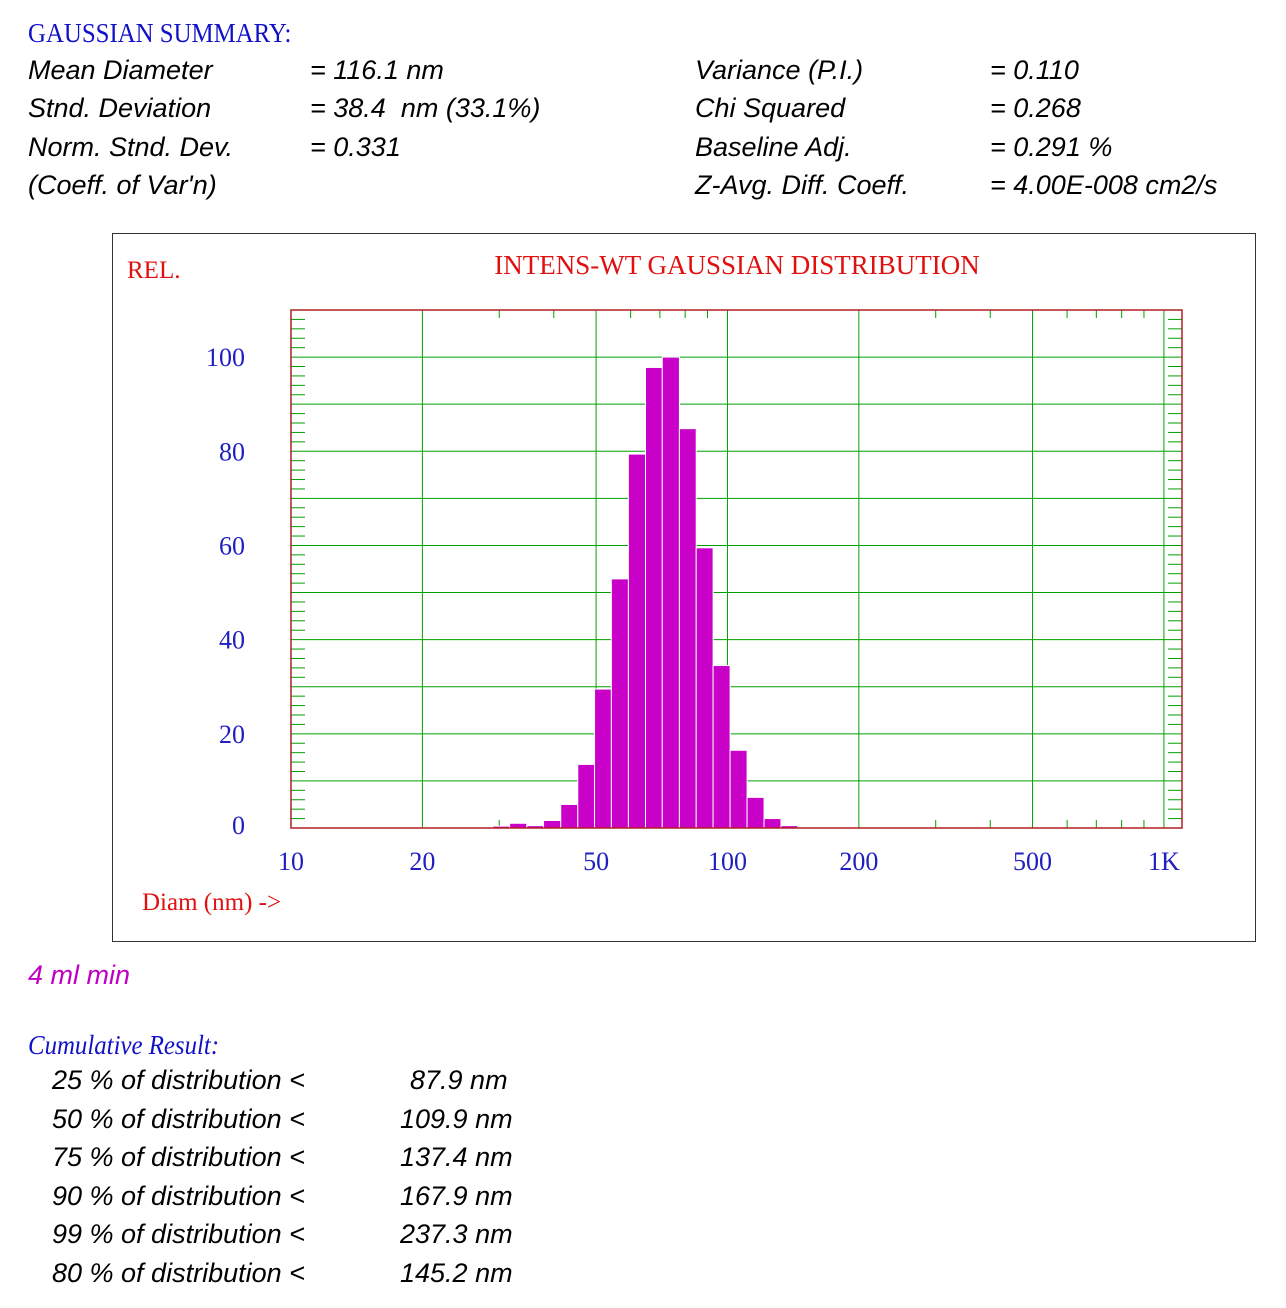 This screenshot has width=1286, height=1308. Describe the element at coordinates (456, 1234) in the screenshot. I see `cumulative-row-value: 237.3 nm` at that location.